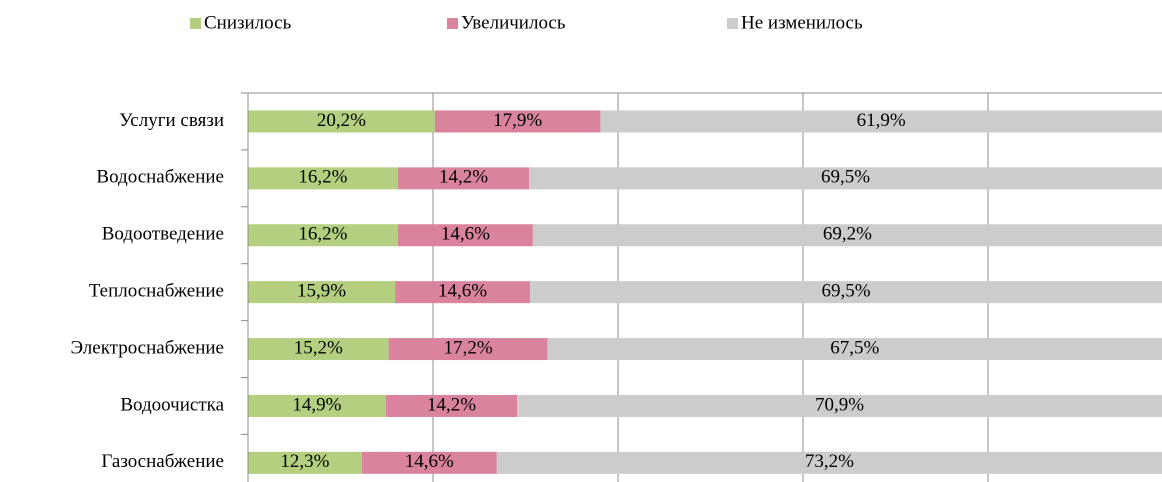 The image size is (1162, 482). I want to click on legend-label: Снизилось, so click(248, 22).